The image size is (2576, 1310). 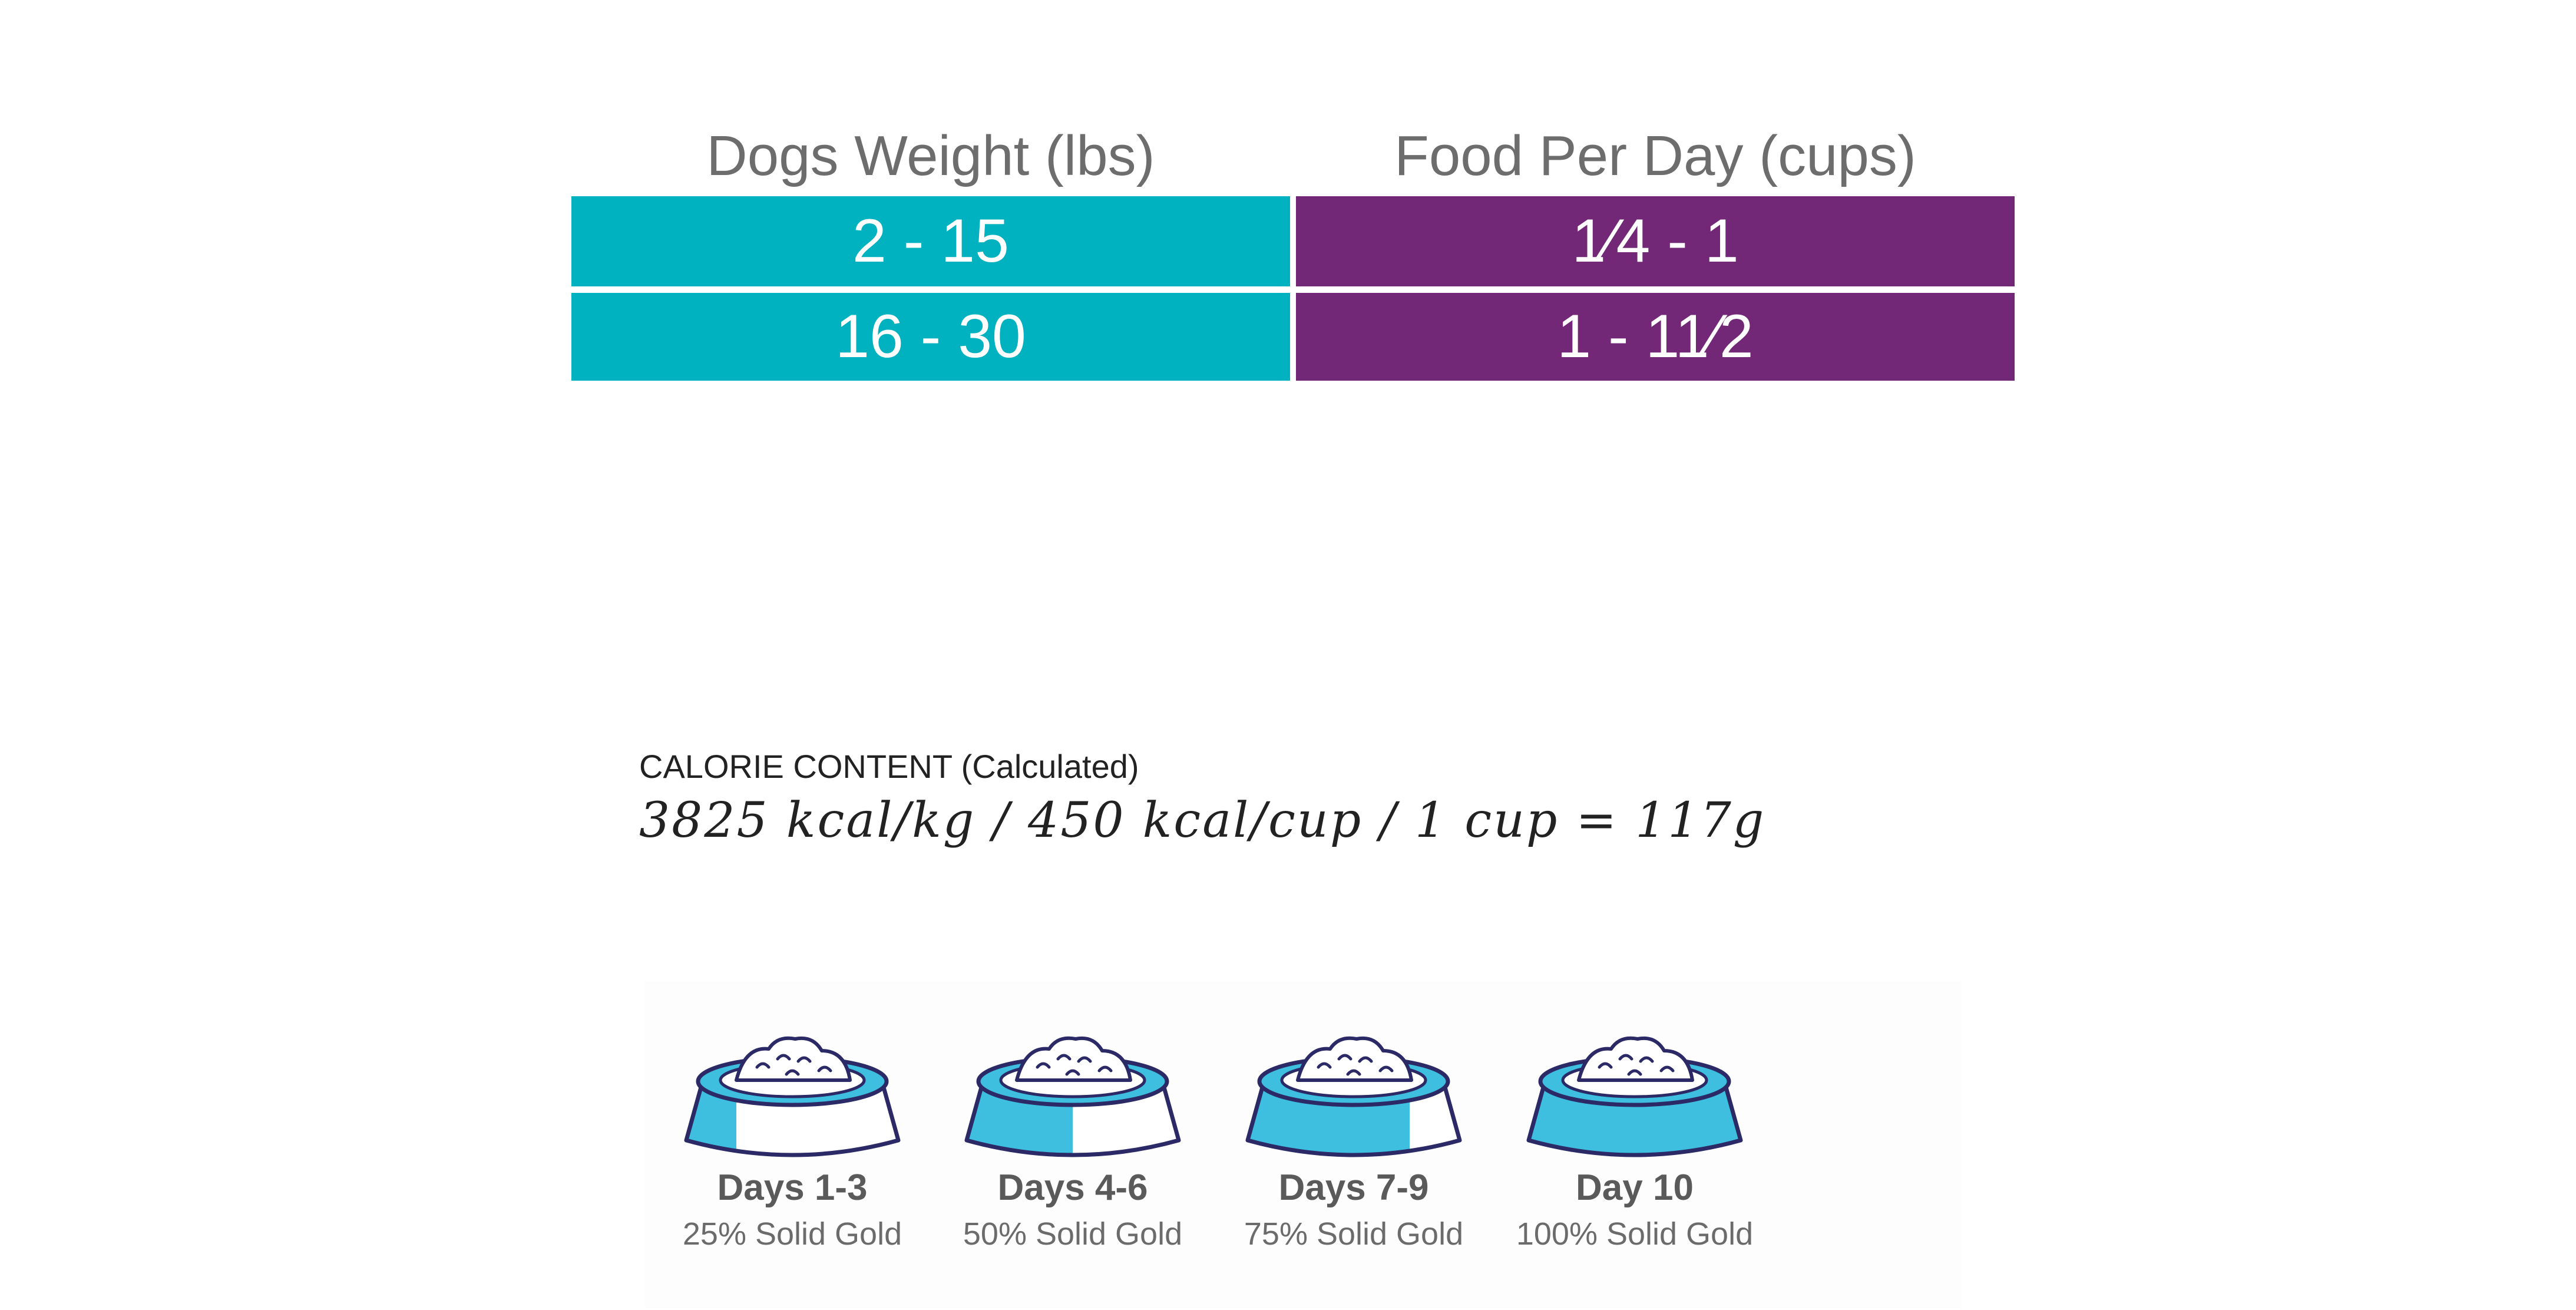 I want to click on bowl-body, so click(x=792, y=1121).